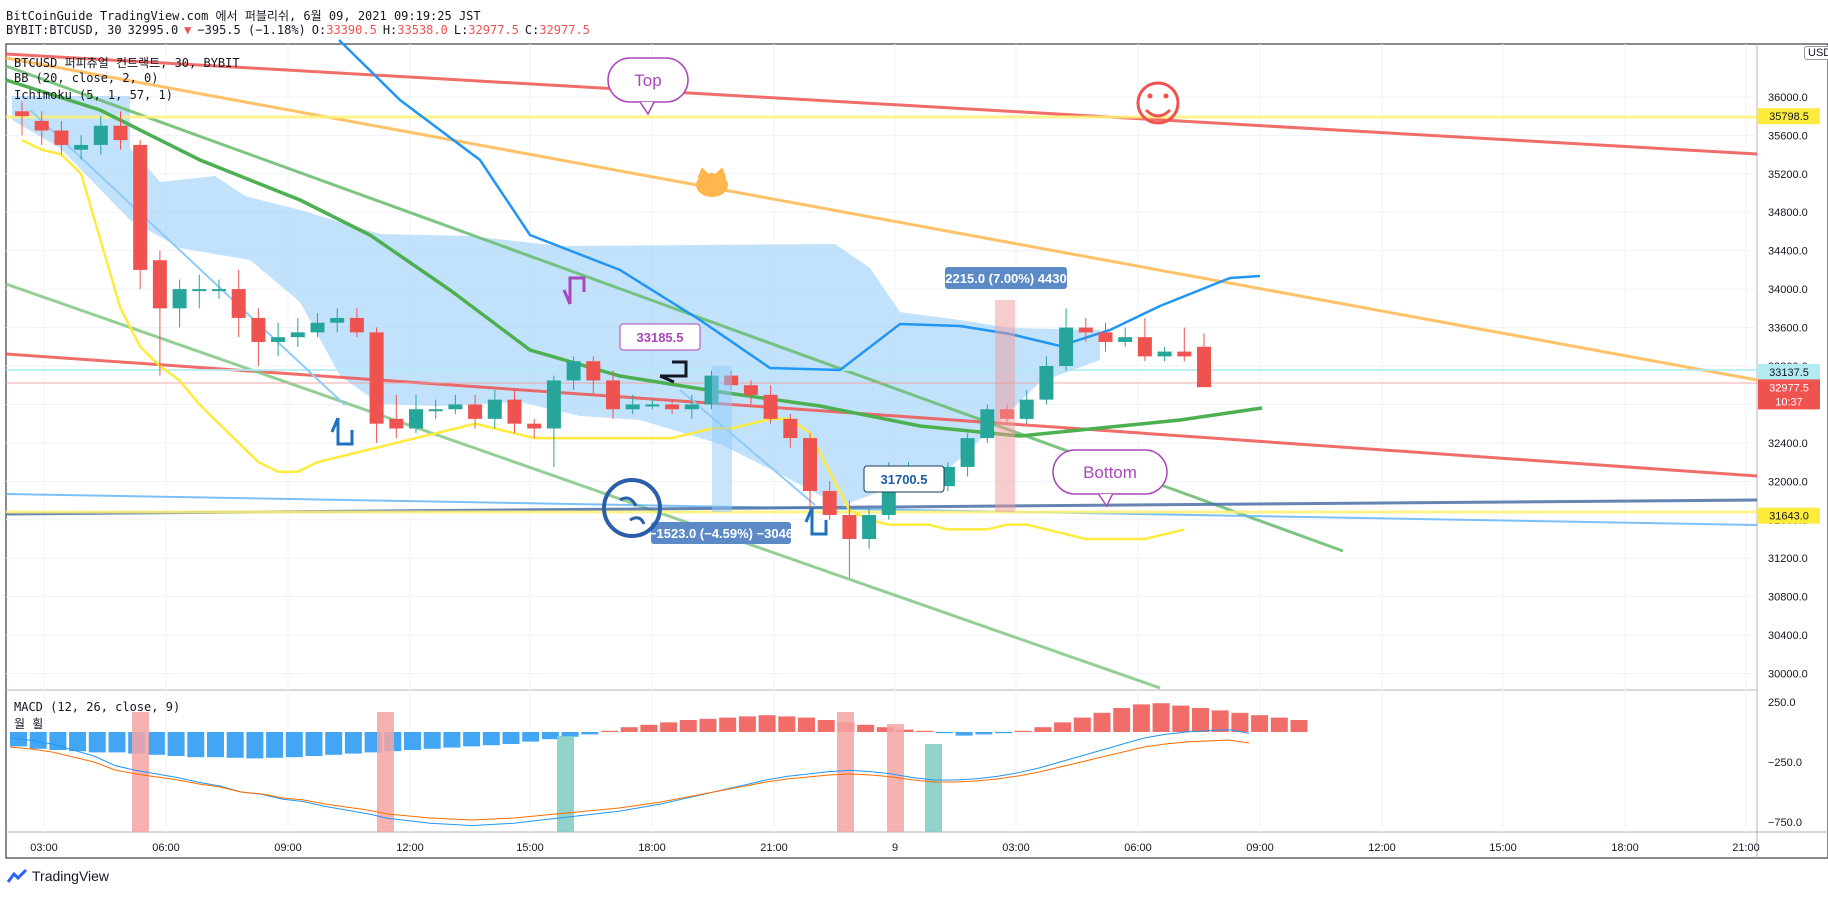 The height and width of the screenshot is (897, 1828). Describe the element at coordinates (153, 30) in the screenshot. I see `last-price: 32995.0` at that location.